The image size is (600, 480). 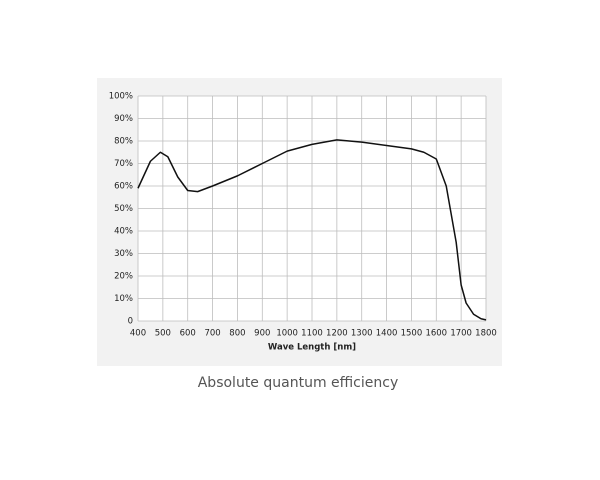 What do you see at coordinates (461, 334) in the screenshot?
I see `x-tick-label: 1700` at bounding box center [461, 334].